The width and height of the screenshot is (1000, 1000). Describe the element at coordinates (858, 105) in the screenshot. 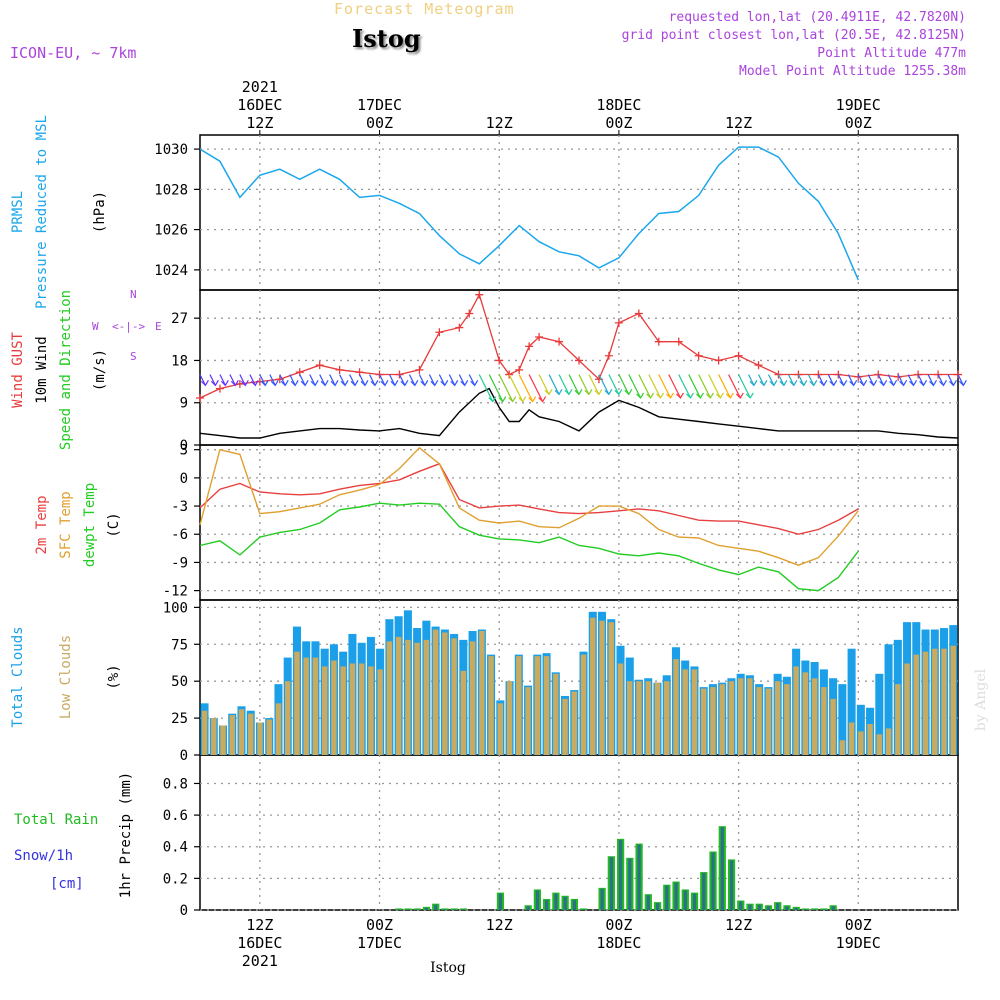

I see `top-time-label: 19DEC` at that location.